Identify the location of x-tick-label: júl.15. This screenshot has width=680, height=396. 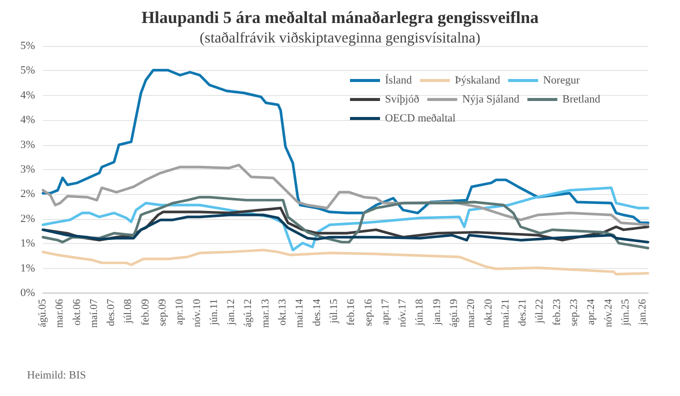
(334, 311).